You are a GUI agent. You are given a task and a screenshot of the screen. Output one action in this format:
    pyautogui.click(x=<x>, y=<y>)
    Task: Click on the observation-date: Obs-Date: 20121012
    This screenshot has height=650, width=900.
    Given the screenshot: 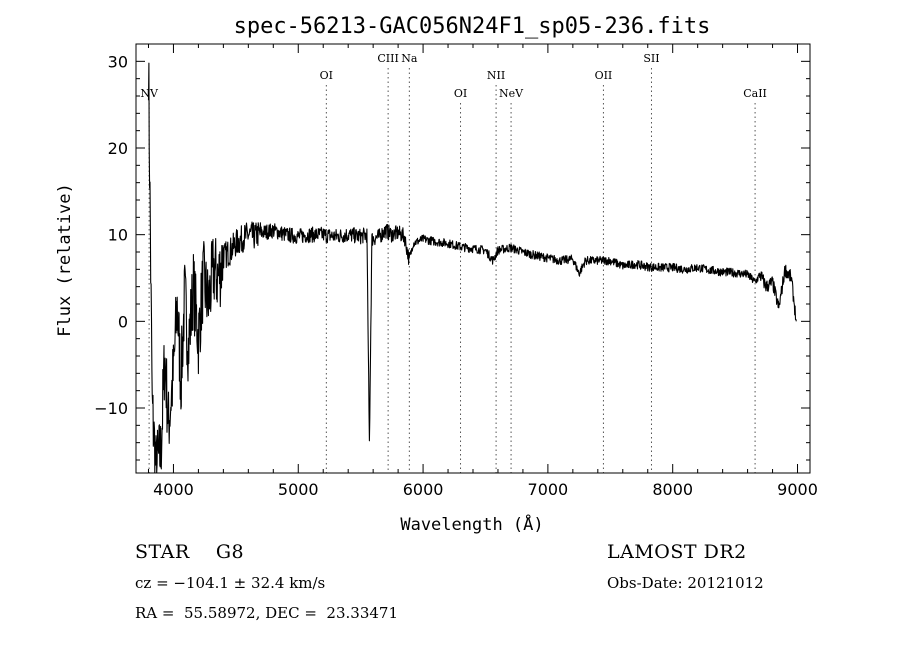 What is the action you would take?
    pyautogui.click(x=685, y=583)
    